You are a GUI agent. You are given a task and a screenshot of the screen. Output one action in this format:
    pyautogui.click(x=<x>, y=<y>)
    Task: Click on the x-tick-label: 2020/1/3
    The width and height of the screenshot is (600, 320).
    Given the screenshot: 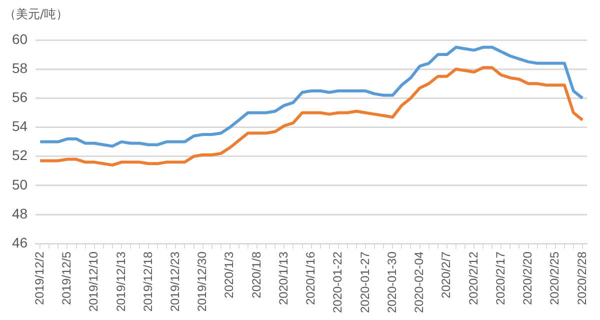 What is the action you would take?
    pyautogui.click(x=229, y=274)
    